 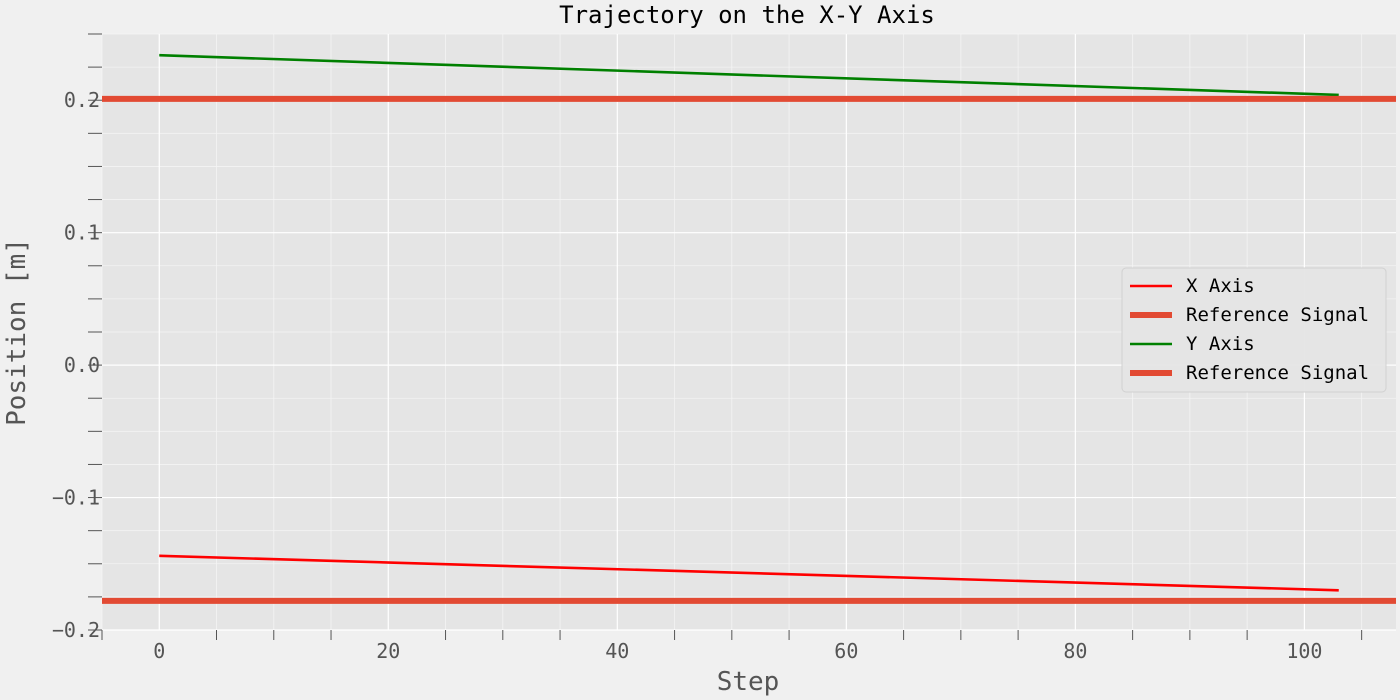 What do you see at coordinates (388, 651) in the screenshot?
I see `x-tick-label: 20` at bounding box center [388, 651].